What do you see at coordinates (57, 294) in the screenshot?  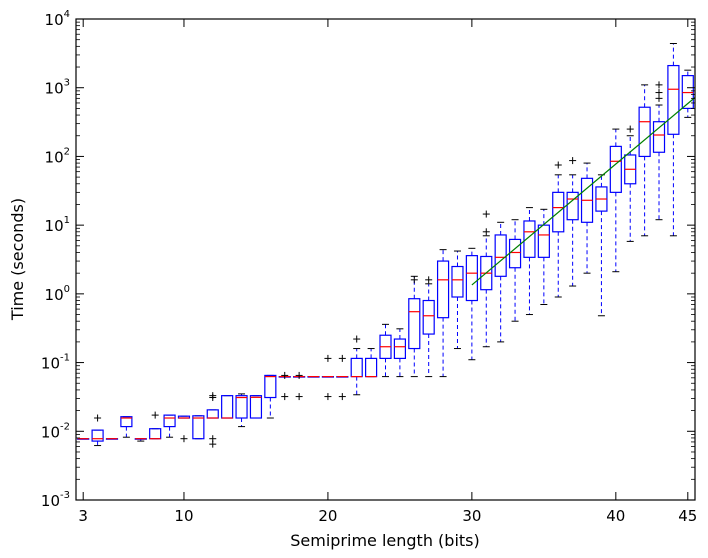 I see `y-tick-label: 10⁰` at bounding box center [57, 294].